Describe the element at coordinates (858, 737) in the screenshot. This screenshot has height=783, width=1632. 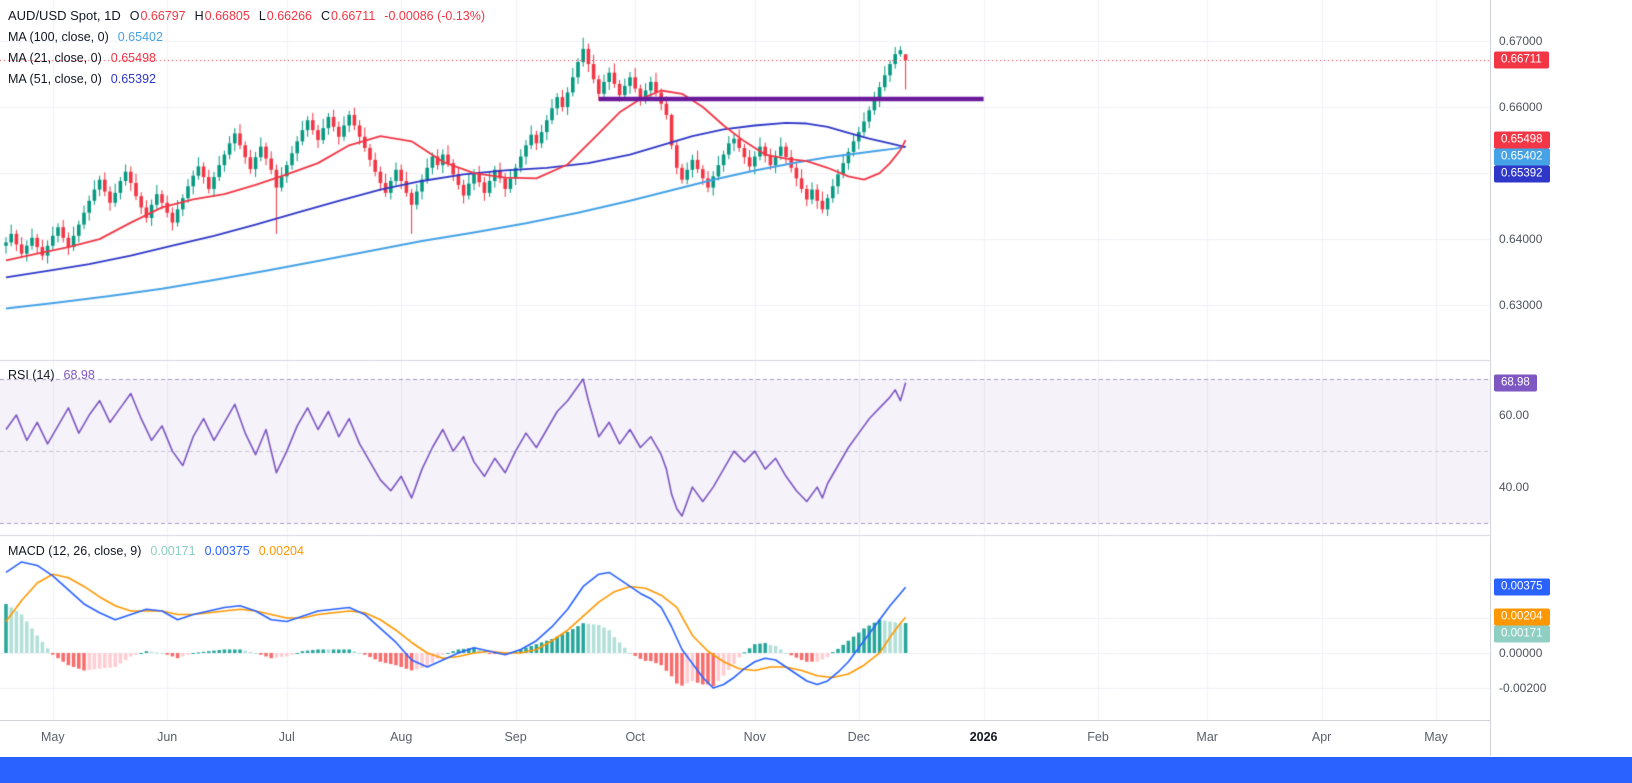
I see `time-label: Dec` at that location.